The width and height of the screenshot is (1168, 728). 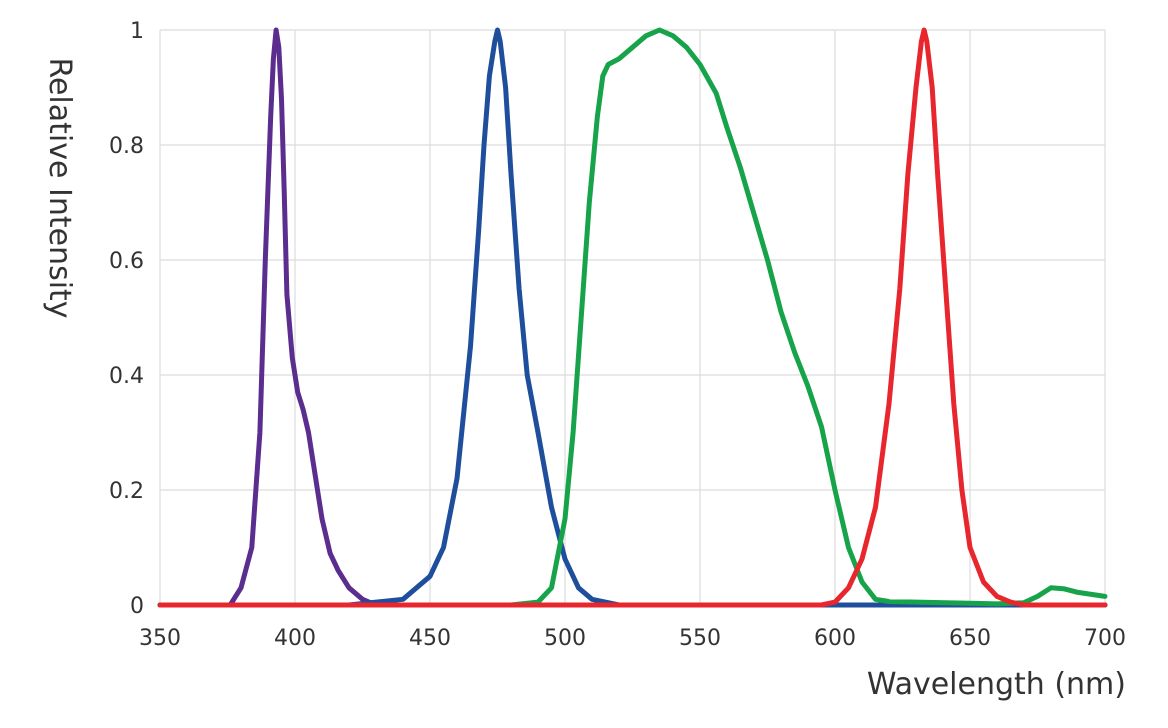 I want to click on y-axis-title: Relative Intensity, so click(x=59, y=187).